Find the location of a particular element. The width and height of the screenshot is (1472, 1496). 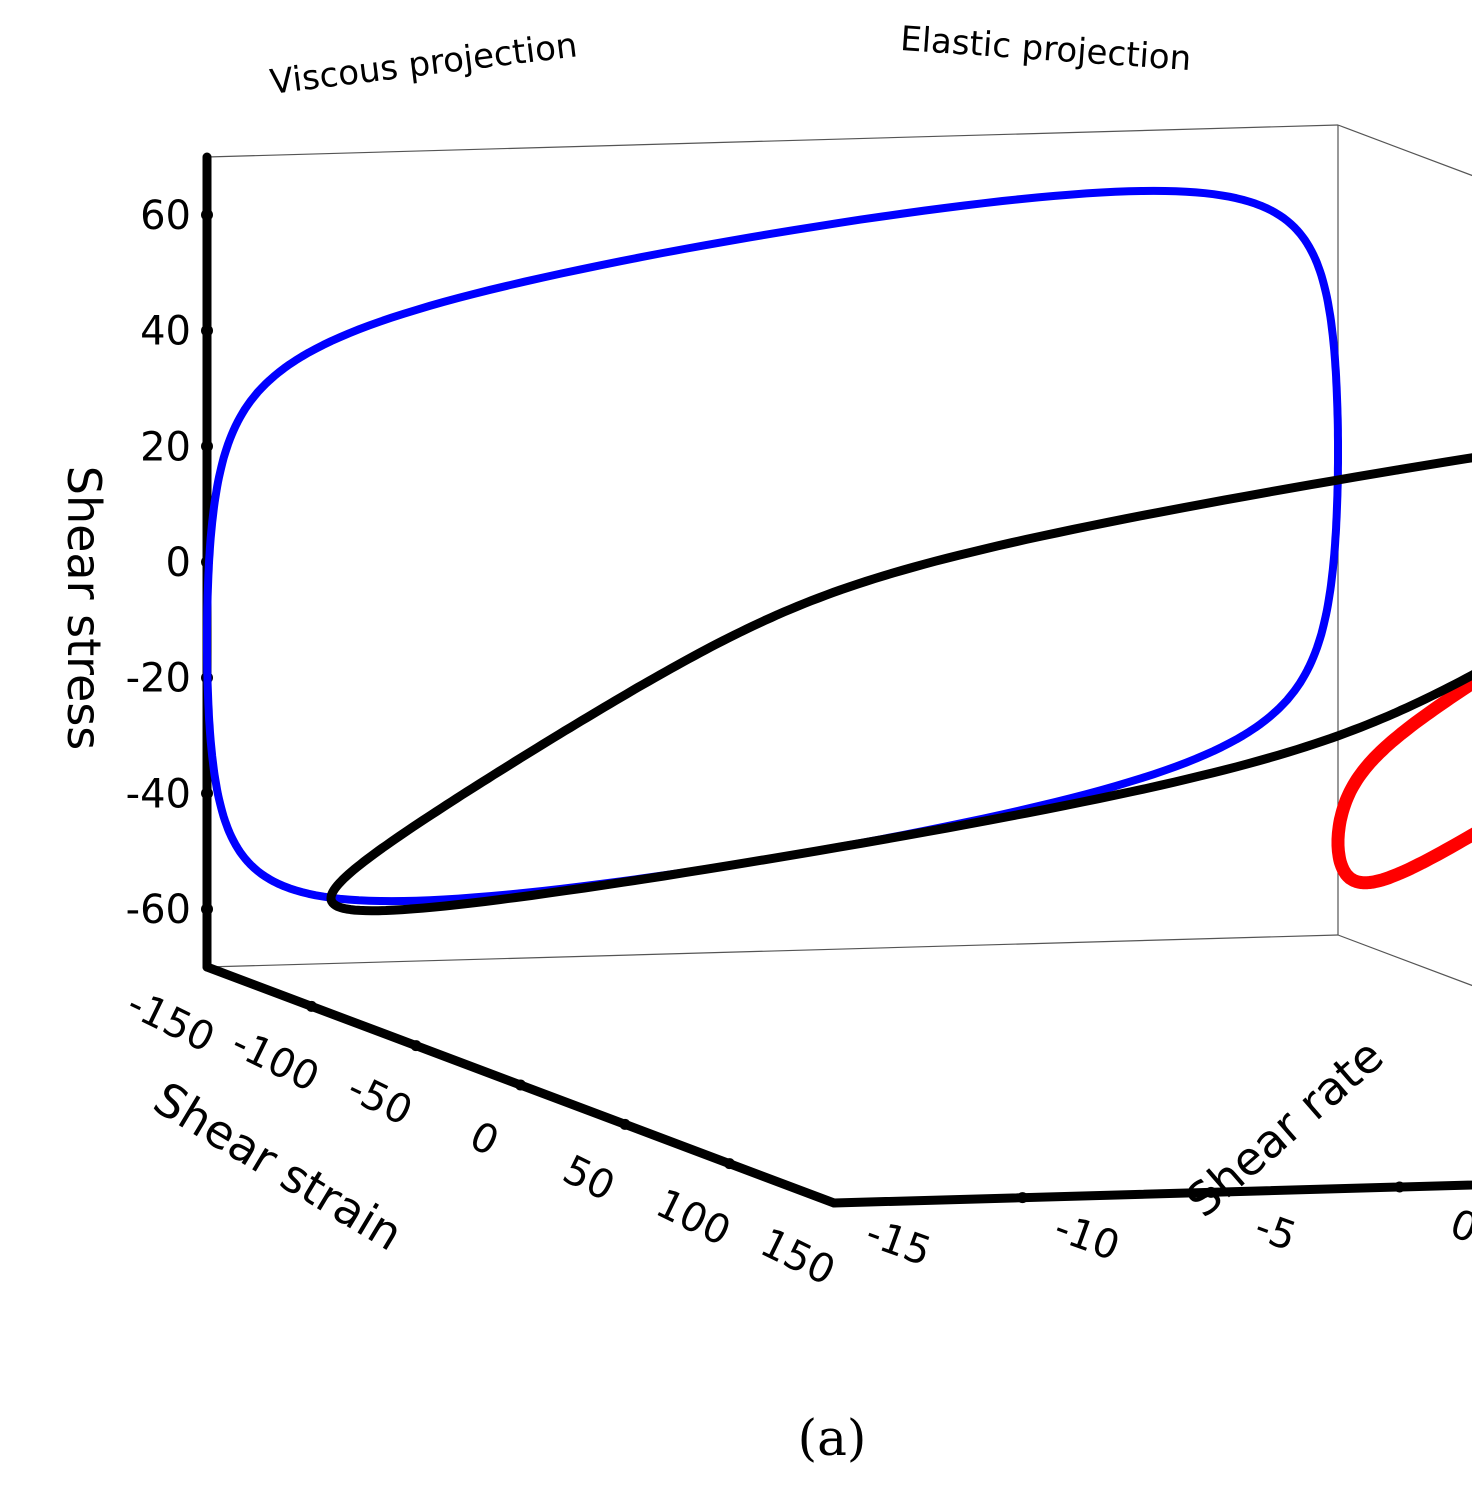

left-floor-edge is located at coordinates (772, 951).